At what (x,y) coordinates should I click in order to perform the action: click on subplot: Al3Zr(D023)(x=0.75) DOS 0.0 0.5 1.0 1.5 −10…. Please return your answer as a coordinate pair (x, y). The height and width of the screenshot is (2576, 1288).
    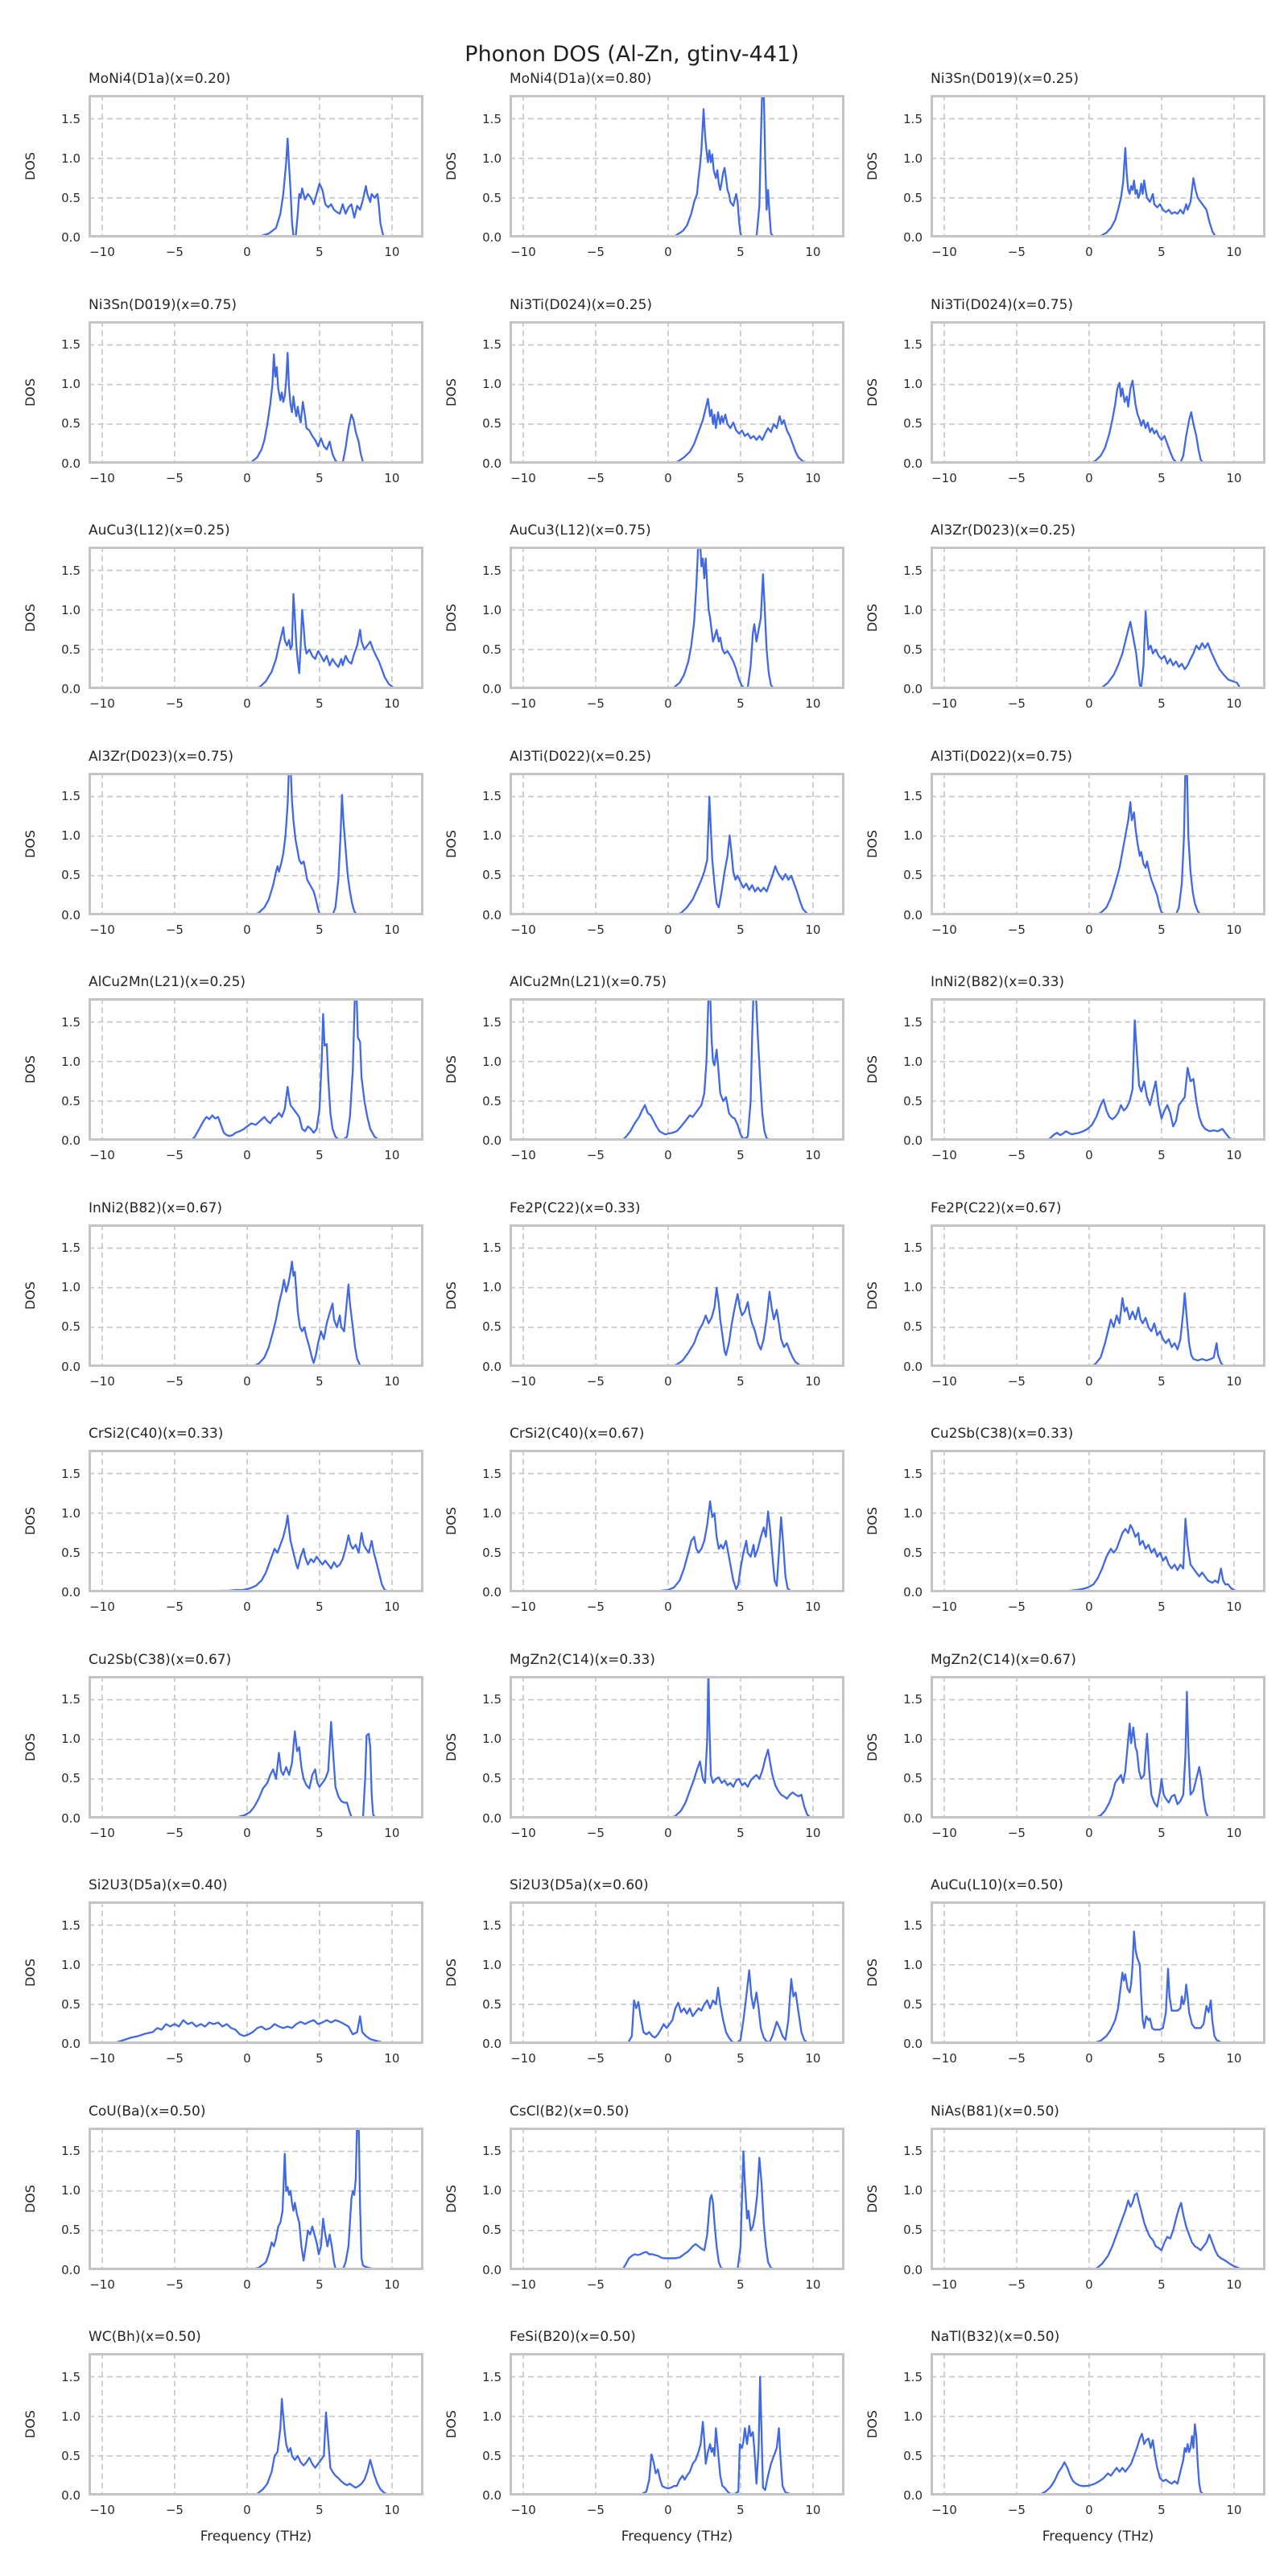
    Looking at the image, I should click on (211, 854).